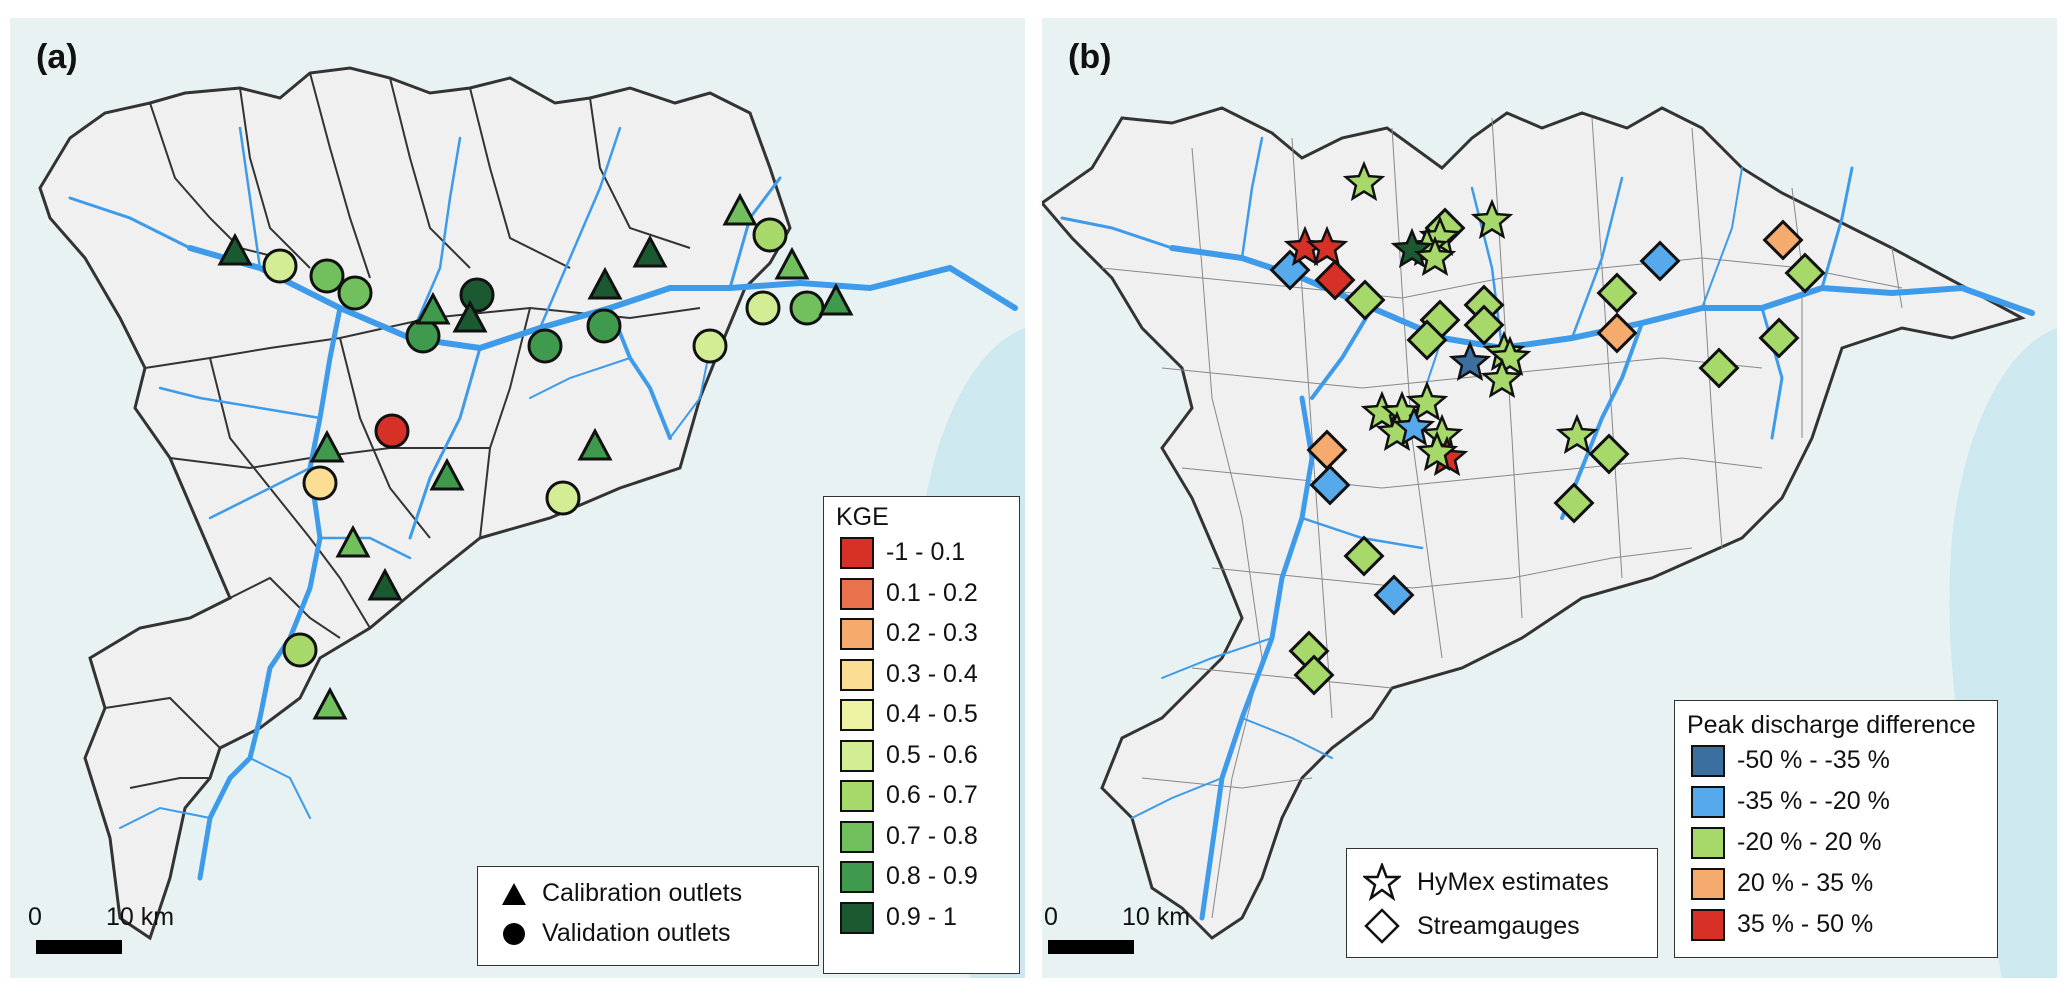  Describe the element at coordinates (57, 57) in the screenshot. I see `panel-label: (a)` at that location.